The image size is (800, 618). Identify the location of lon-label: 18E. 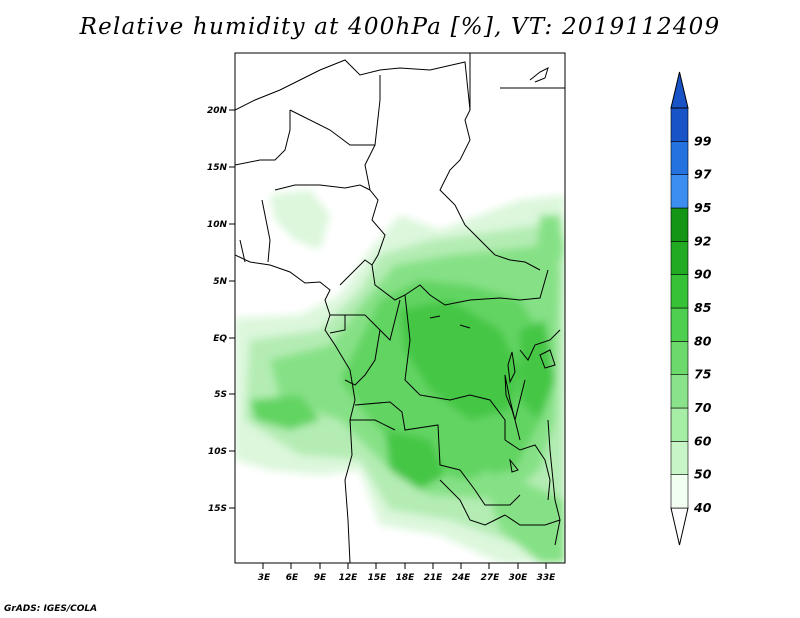
(406, 578).